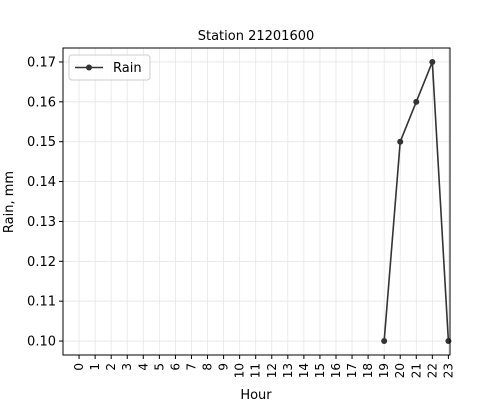 This screenshot has width=500, height=404. I want to click on legend-label-rain: Rain, so click(127, 68).